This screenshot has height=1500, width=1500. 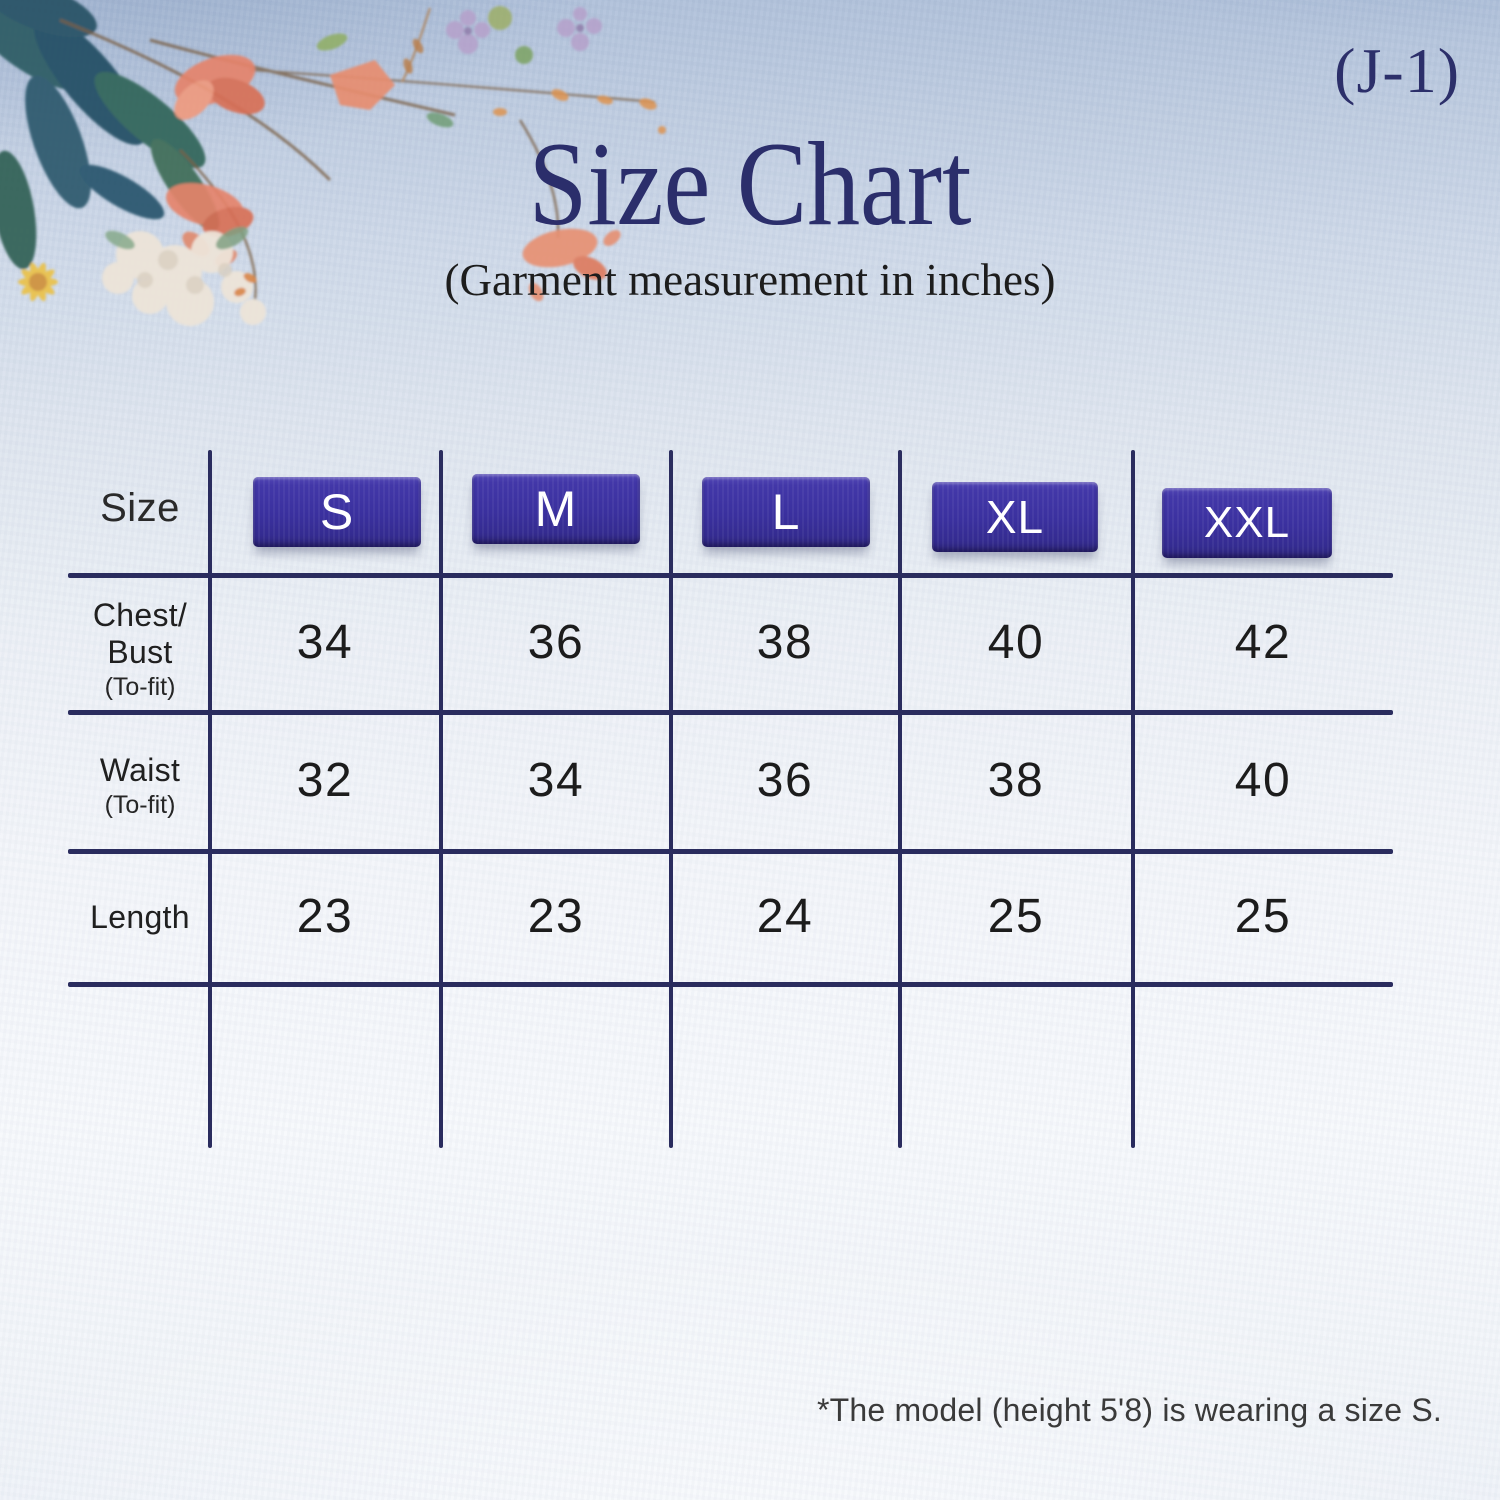 I want to click on row-label-line: Chest/, so click(x=140, y=615).